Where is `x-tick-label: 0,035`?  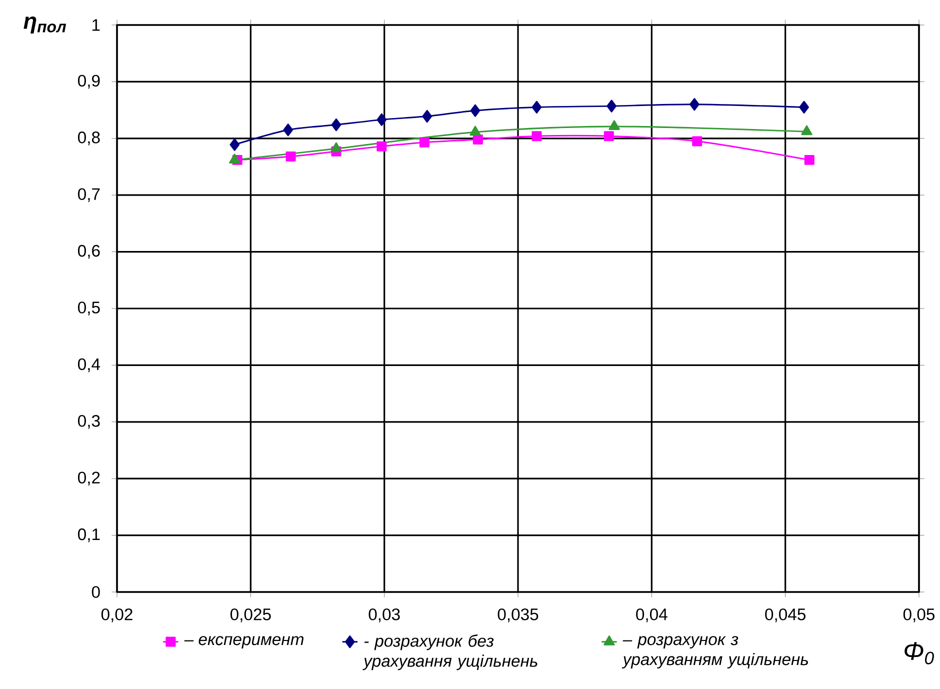
x-tick-label: 0,035 is located at coordinates (518, 615).